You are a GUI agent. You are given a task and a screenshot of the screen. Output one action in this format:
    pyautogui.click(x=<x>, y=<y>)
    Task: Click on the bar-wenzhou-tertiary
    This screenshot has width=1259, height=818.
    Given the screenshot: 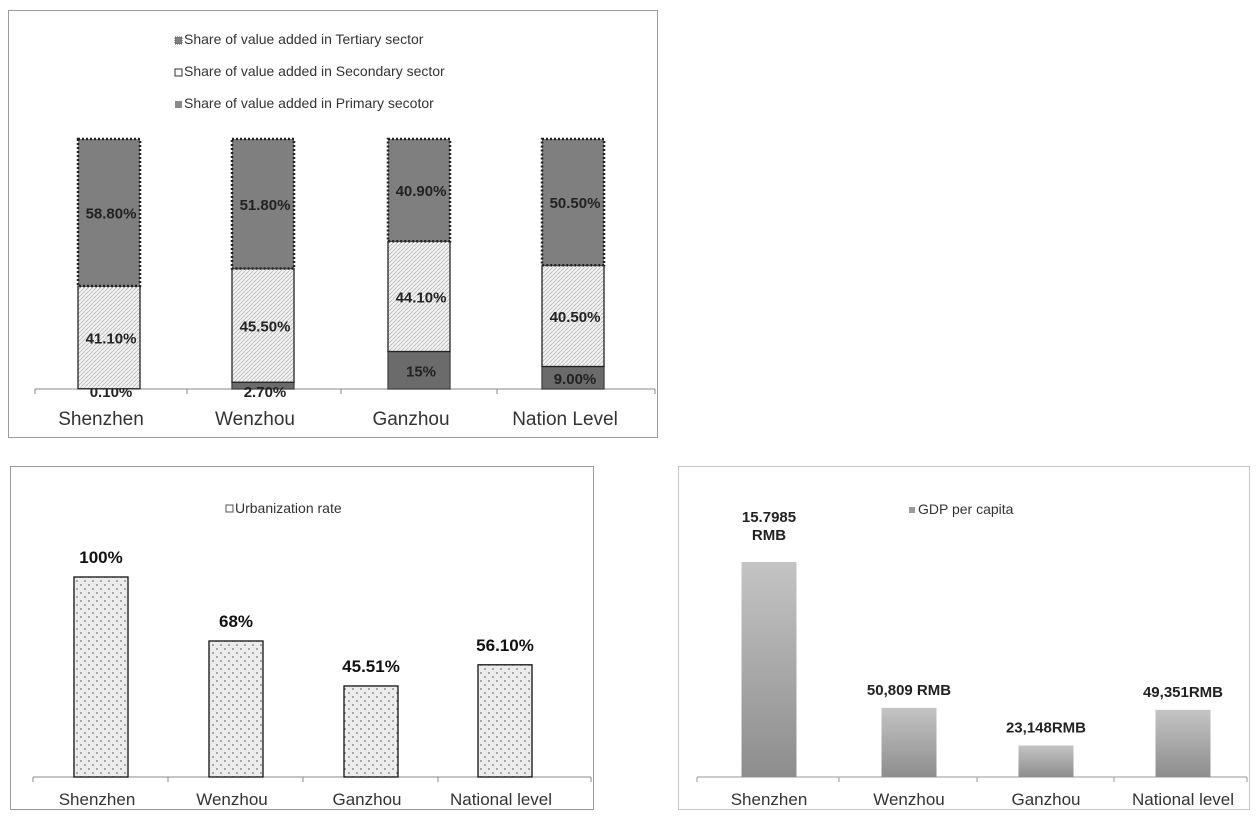 What is the action you would take?
    pyautogui.click(x=263, y=203)
    